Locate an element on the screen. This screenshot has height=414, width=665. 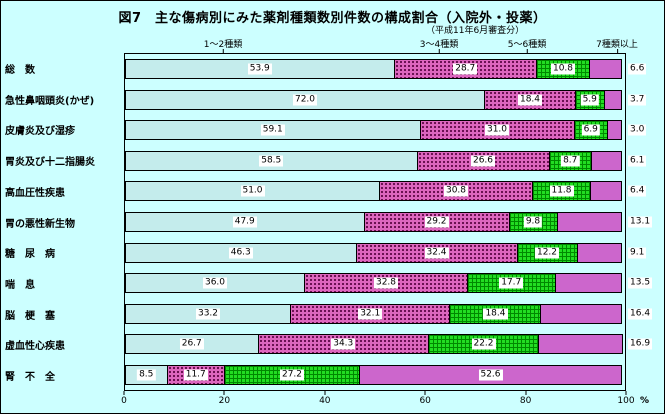
bar-segment-s2: 18.4 is located at coordinates (530, 99).